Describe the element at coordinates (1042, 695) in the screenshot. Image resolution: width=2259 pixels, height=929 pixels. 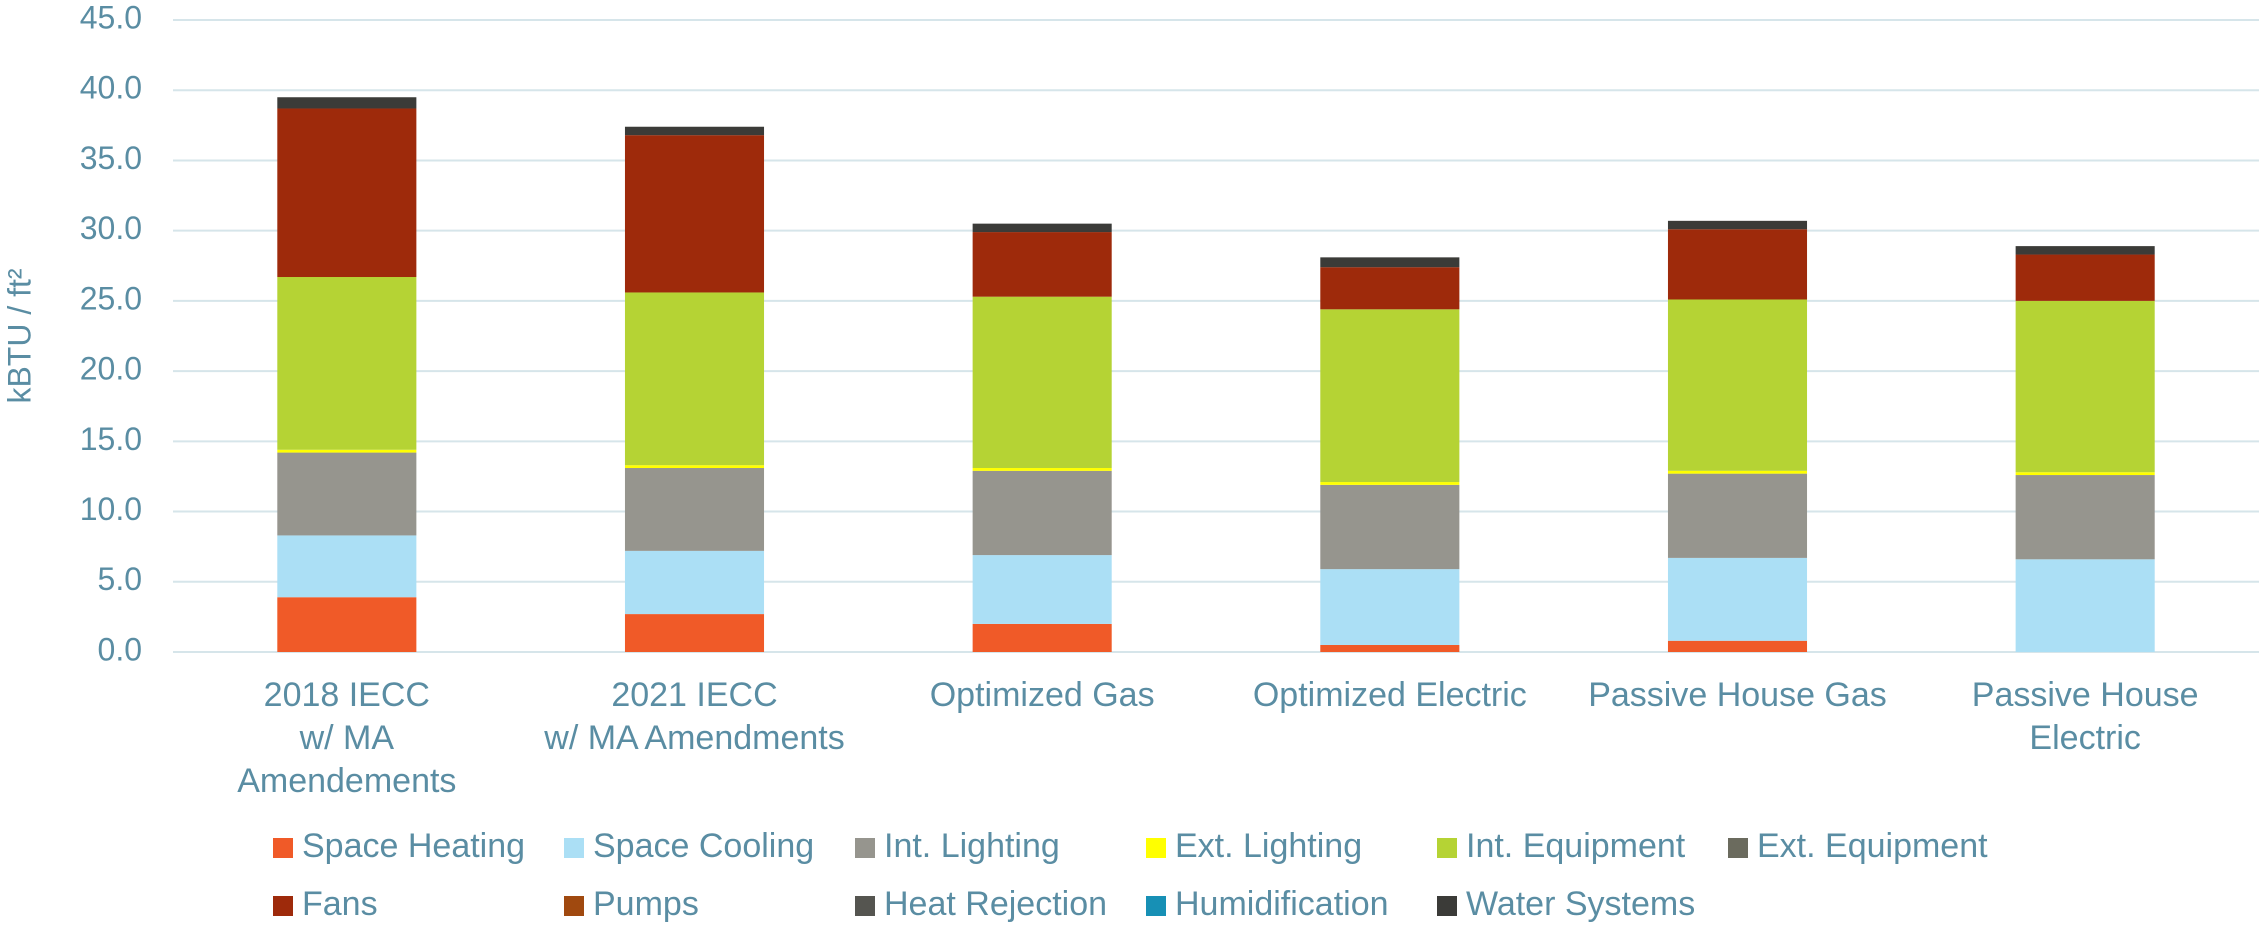
I see `x-tick-label: Optimized Gas` at that location.